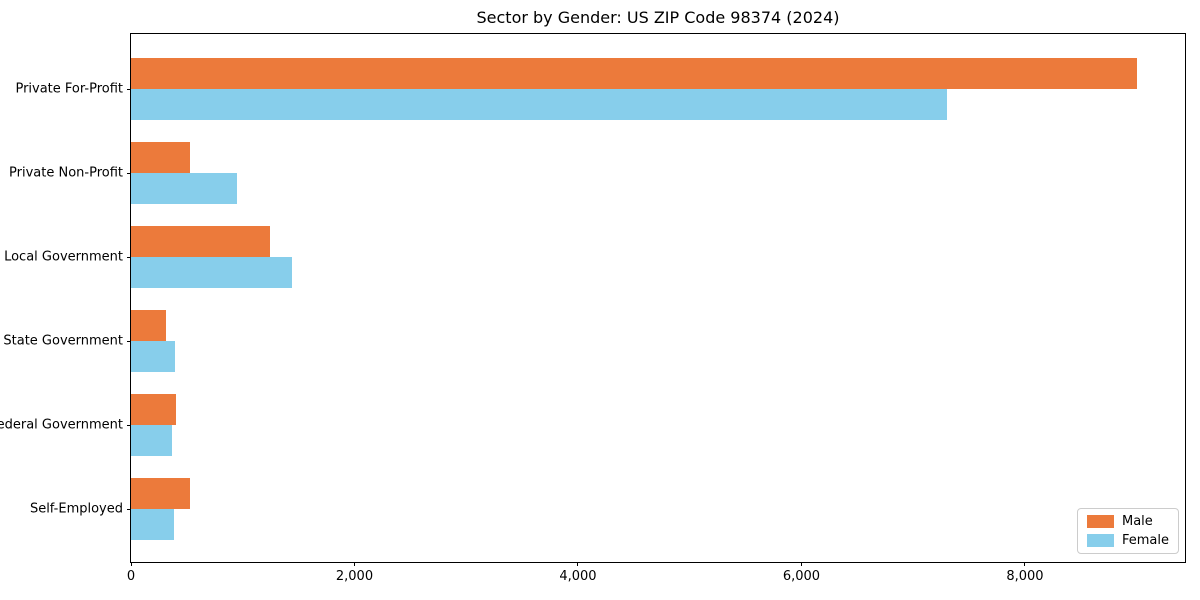  I want to click on legend: Male Female, so click(1127, 531).